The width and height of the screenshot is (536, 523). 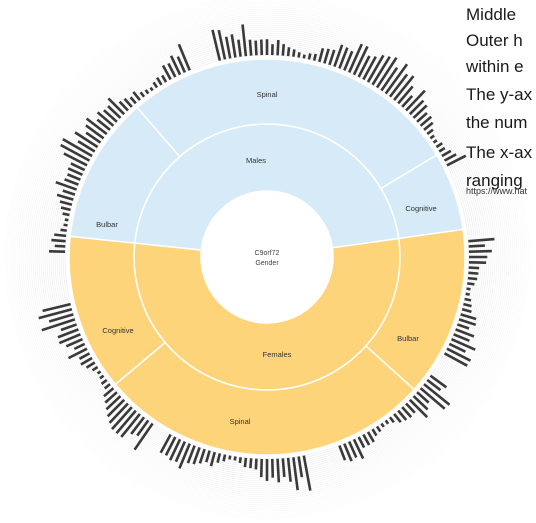 I want to click on inner-label-females: Females, so click(x=277, y=354).